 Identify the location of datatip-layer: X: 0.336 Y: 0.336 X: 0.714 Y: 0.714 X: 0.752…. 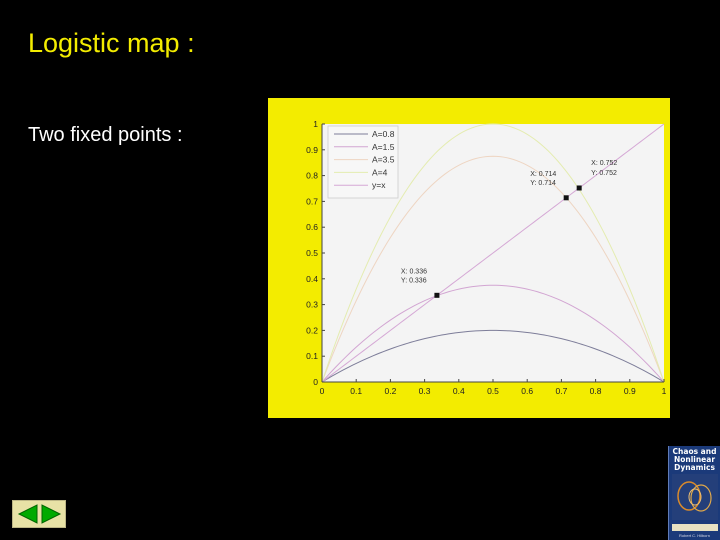
(509, 229).